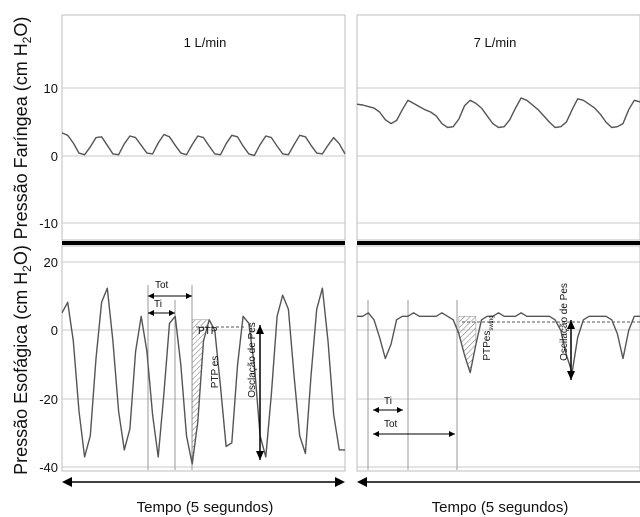 The width and height of the screenshot is (640, 517). What do you see at coordinates (205, 42) in the screenshot?
I see `panel-title-left: 1 L/min` at bounding box center [205, 42].